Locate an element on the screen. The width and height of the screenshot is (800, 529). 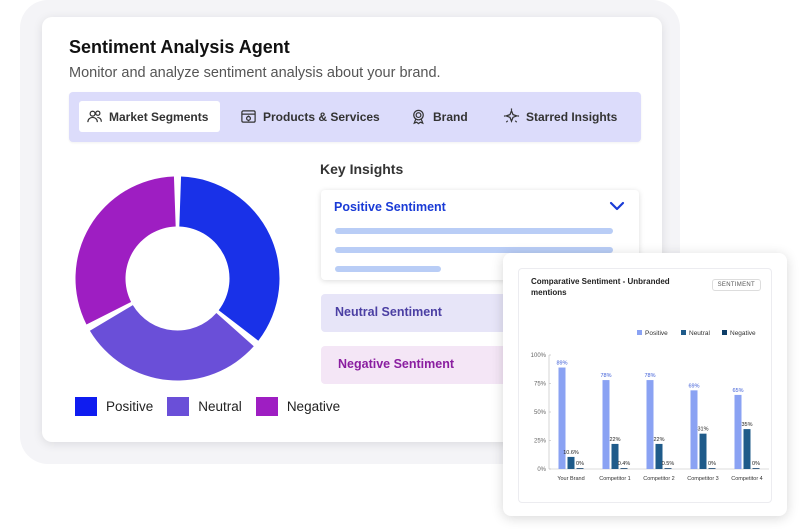
award-badge-icon is located at coordinates (418, 117).